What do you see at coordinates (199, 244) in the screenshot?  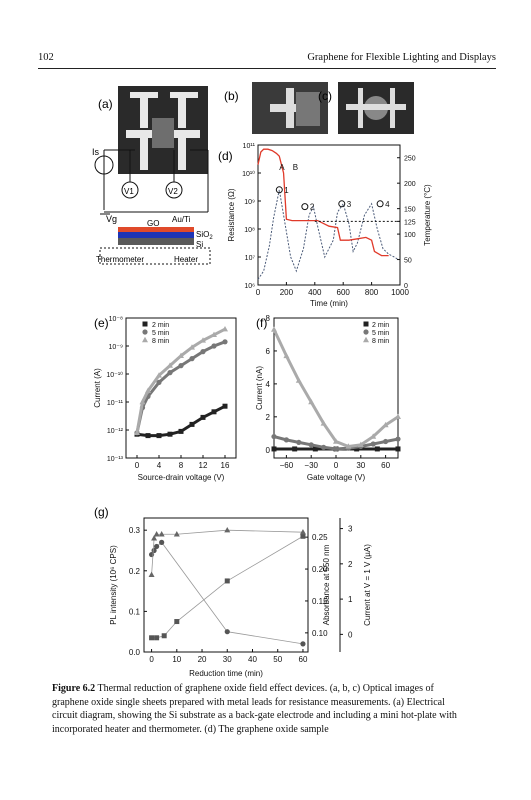 I see `si-label: Si` at bounding box center [199, 244].